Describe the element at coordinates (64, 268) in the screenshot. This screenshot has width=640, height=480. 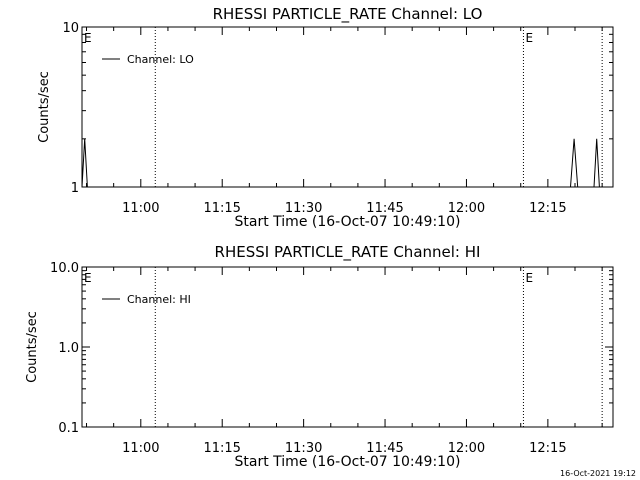
I see `y-tick-label: 10.0` at that location.